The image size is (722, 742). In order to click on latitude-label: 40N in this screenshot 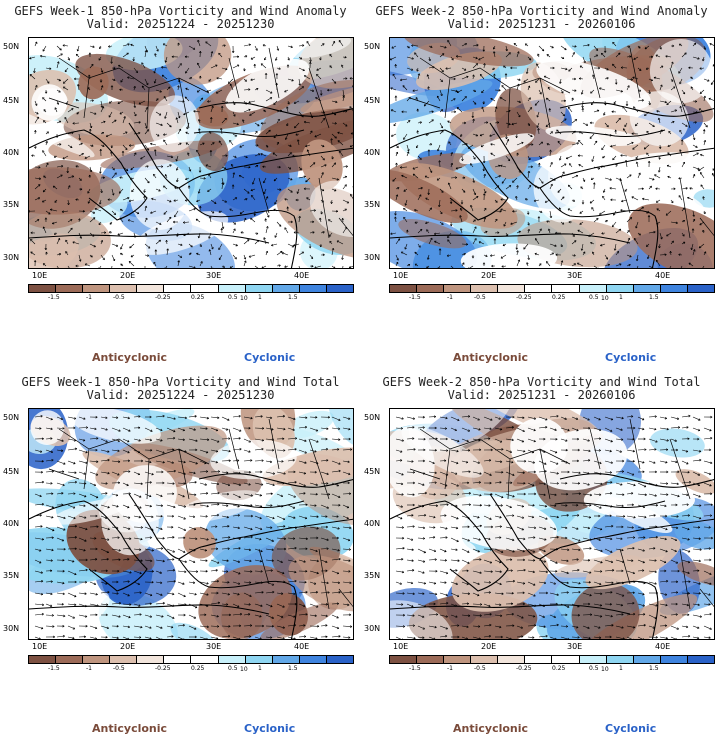, I will do `click(11, 152)`.